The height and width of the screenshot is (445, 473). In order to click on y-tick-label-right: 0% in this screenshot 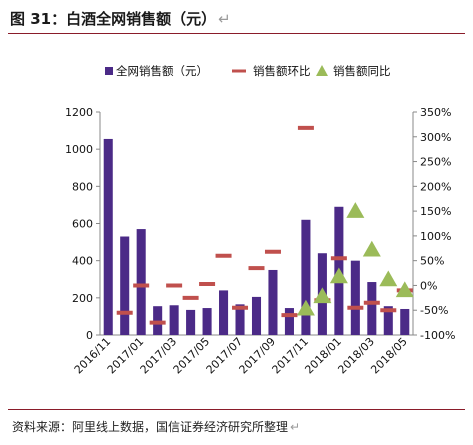, I will do `click(428, 285)`.